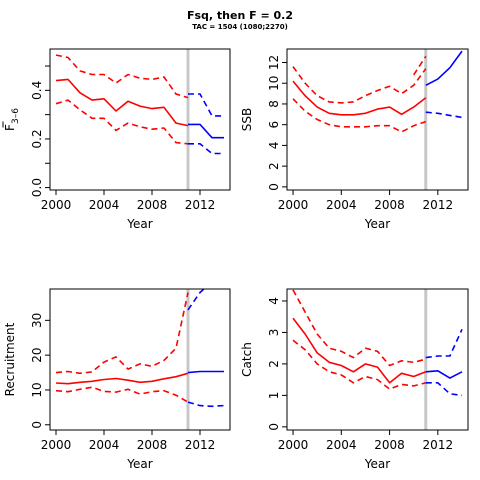 Image resolution: width=480 pixels, height=480 pixels. I want to click on recruitment-plot-frame, so click(140, 359).